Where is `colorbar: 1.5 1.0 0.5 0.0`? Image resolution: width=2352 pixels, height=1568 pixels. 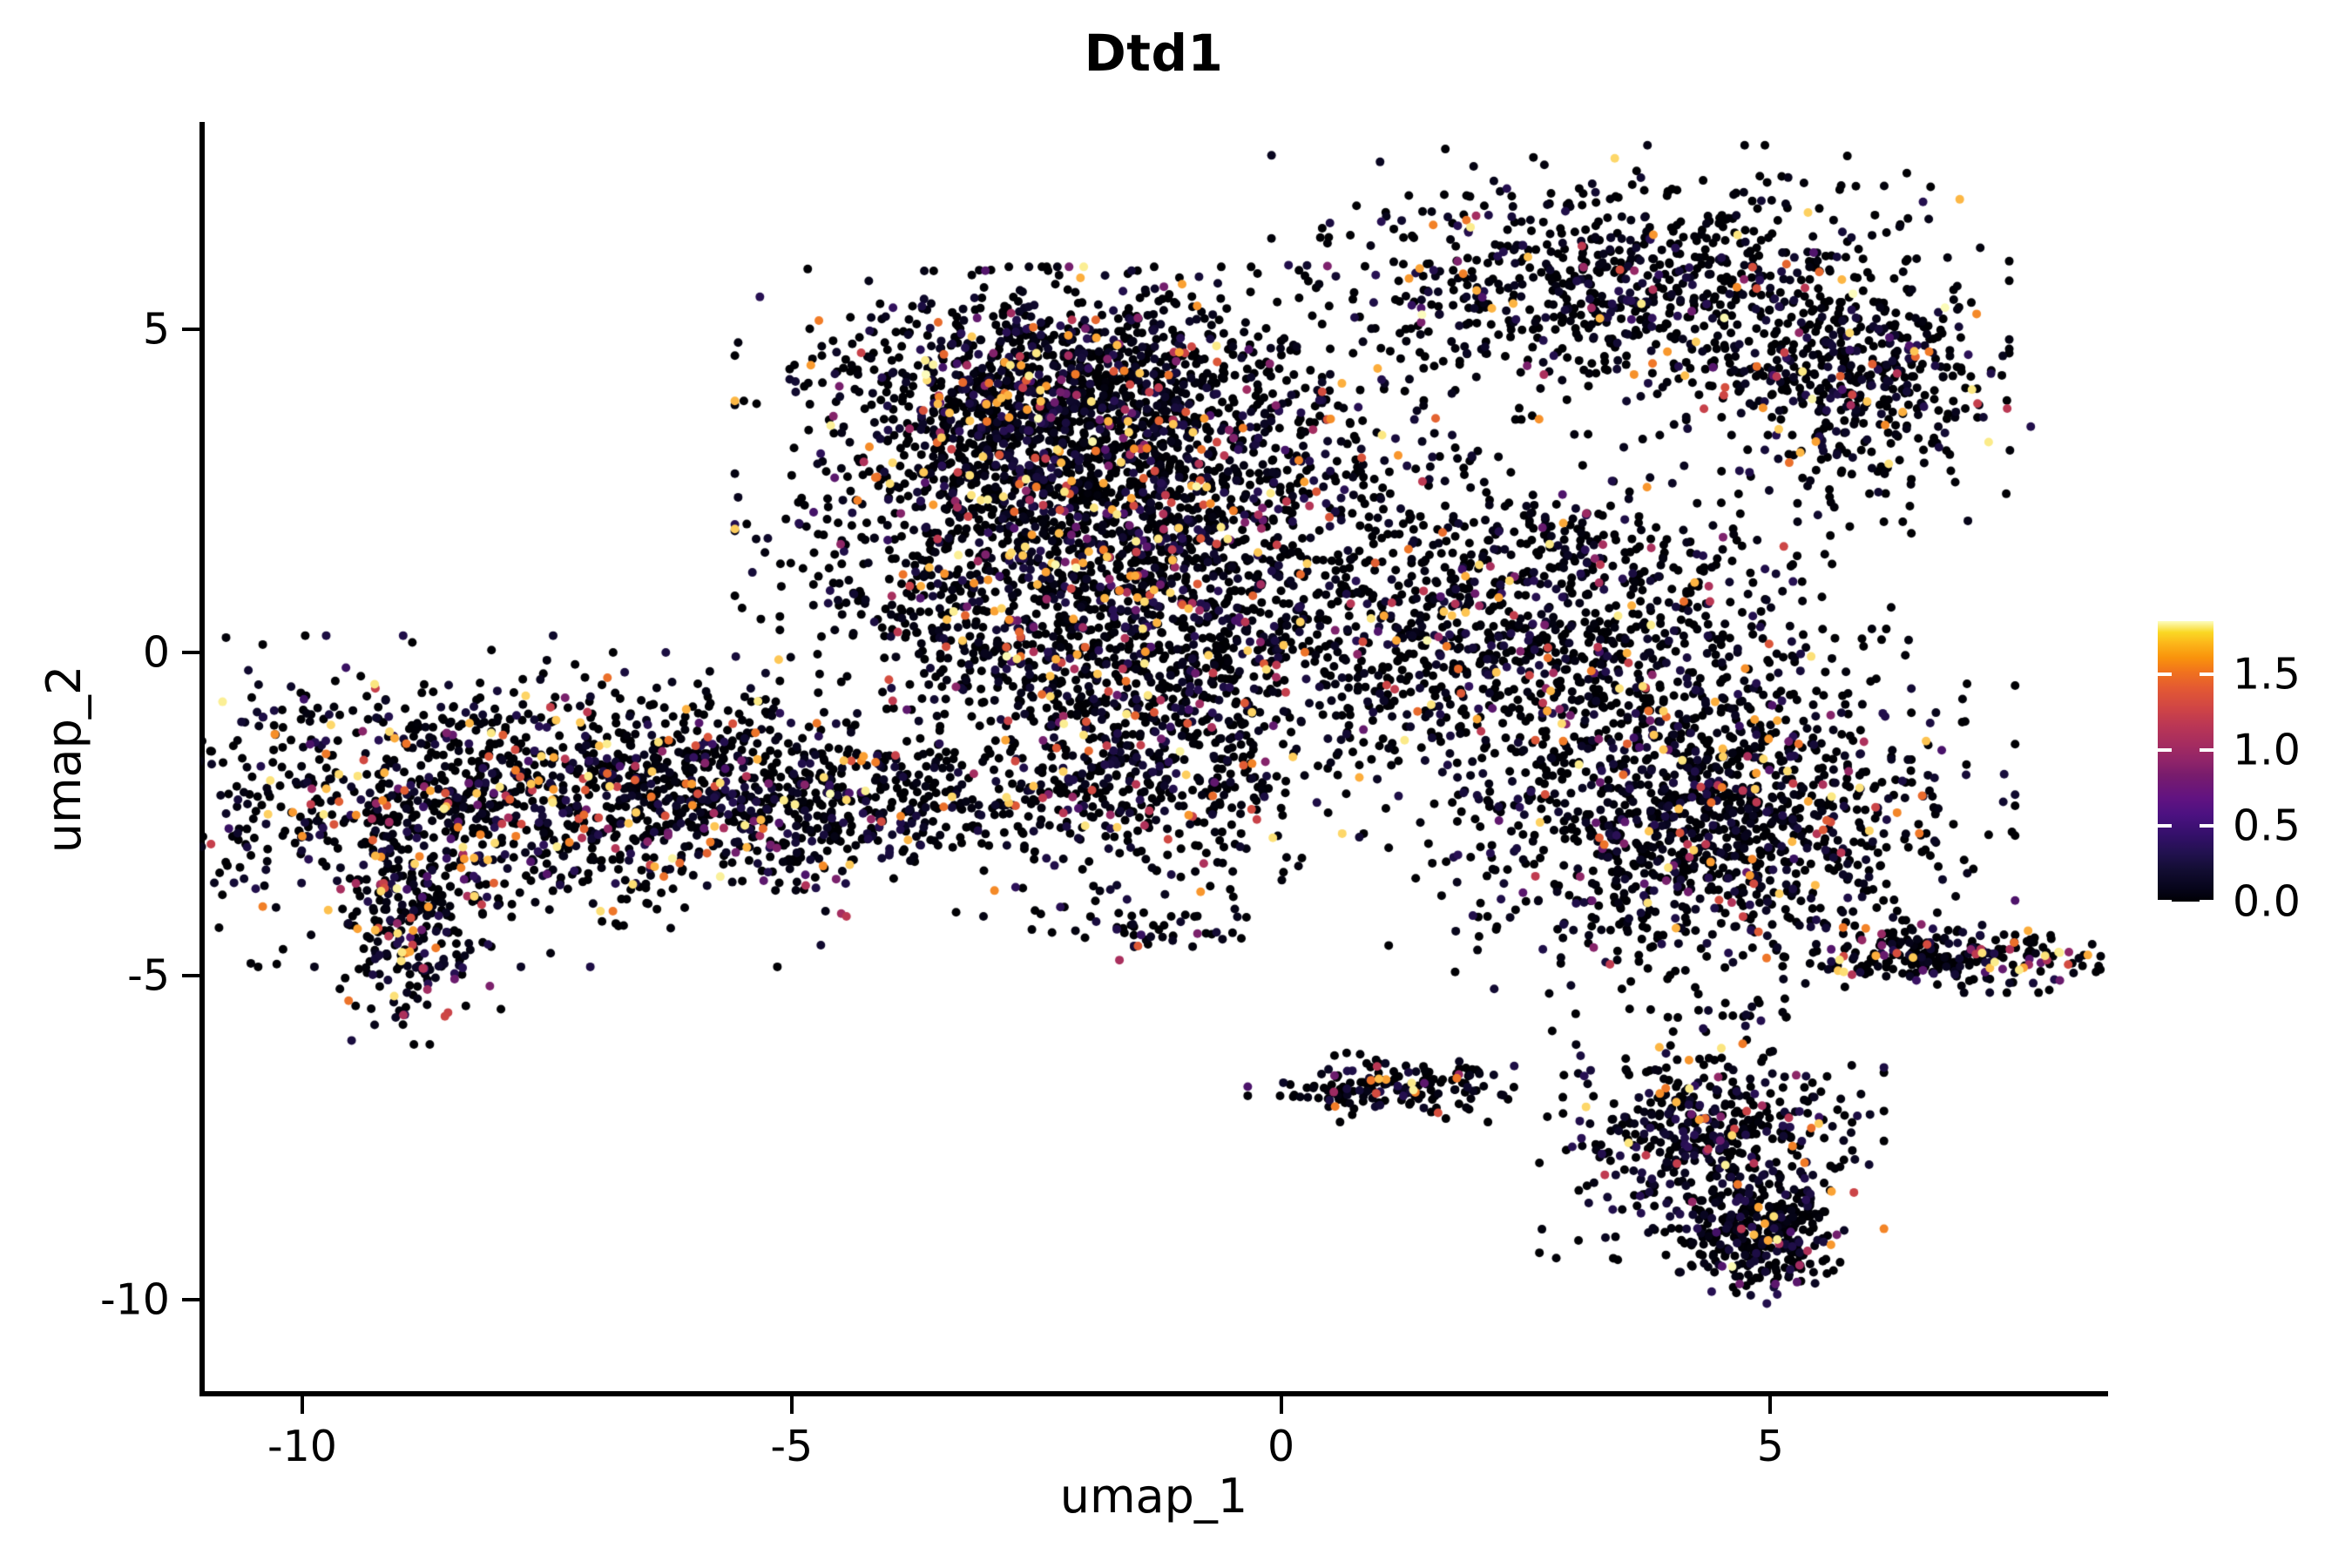
colorbar: 1.5 1.0 0.5 0.0 is located at coordinates (2230, 774).